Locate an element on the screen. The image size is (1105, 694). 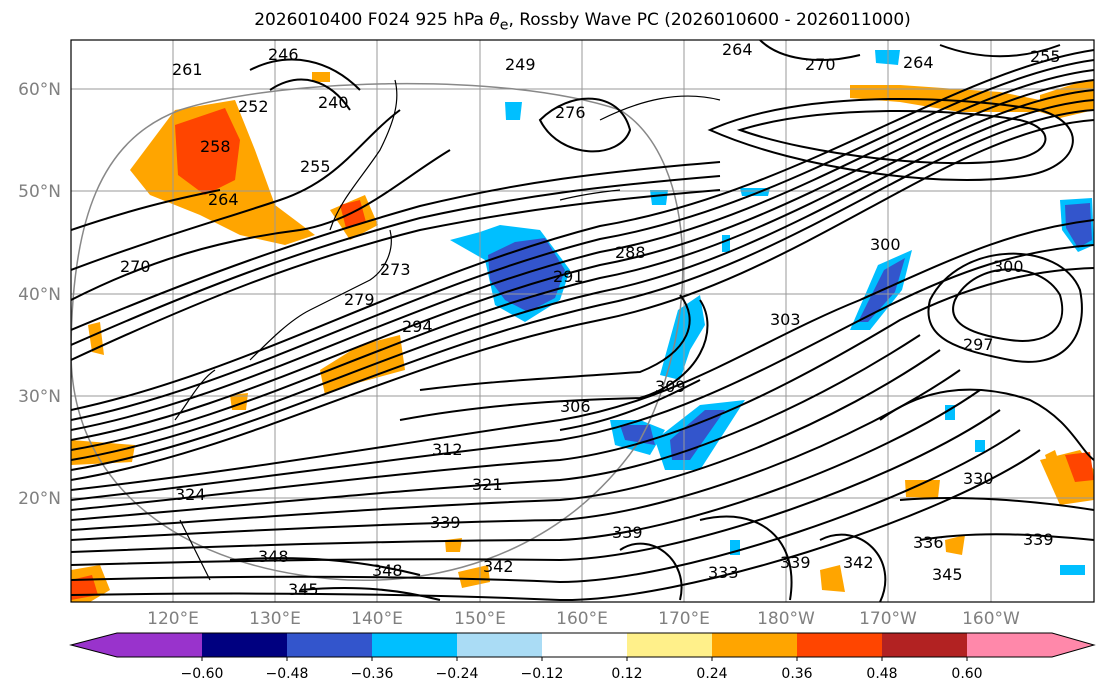
colorbar-tick-label: 0.48 is located at coordinates (881, 674).